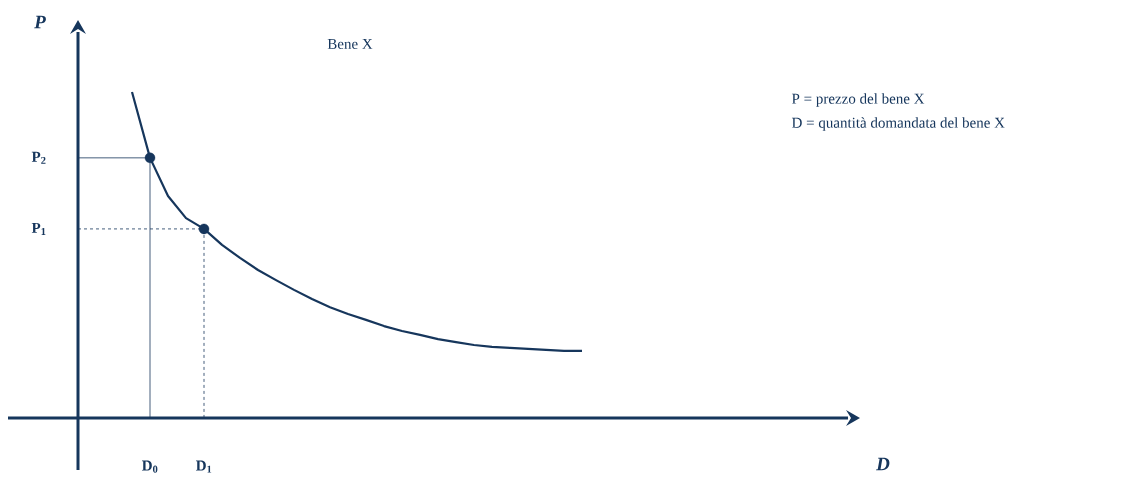 This screenshot has height=477, width=1134. I want to click on text: D = quantità domandata del bene X, so click(898, 124).